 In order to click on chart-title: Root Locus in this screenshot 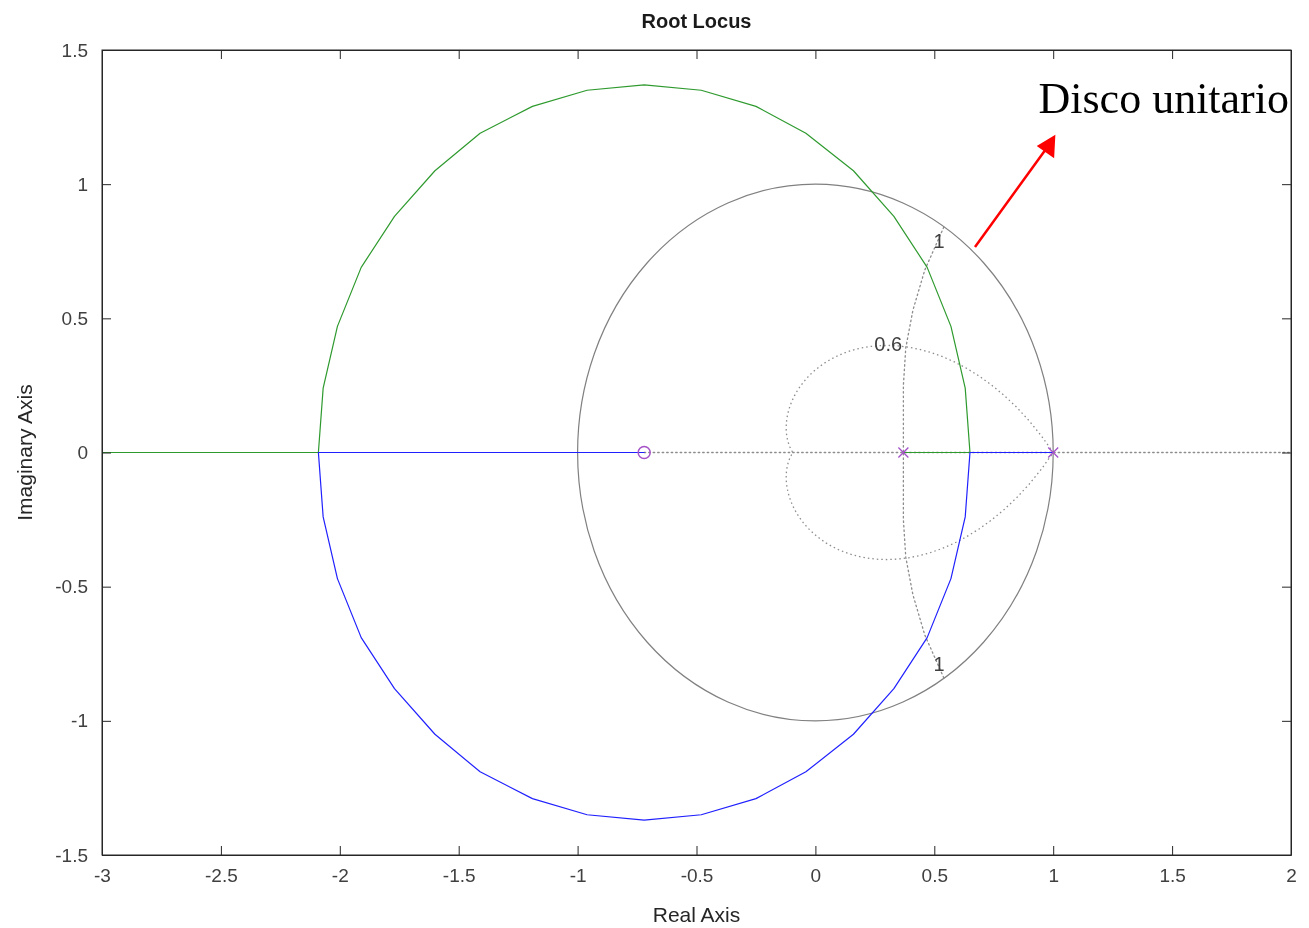, I will do `click(696, 21)`.